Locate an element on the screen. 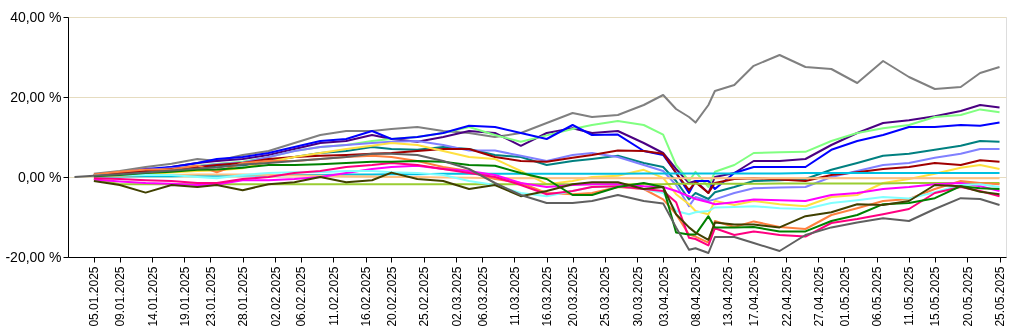 This screenshot has height=335, width=1030. x-tick-label: 28.01.2025 is located at coordinates (243, 296).